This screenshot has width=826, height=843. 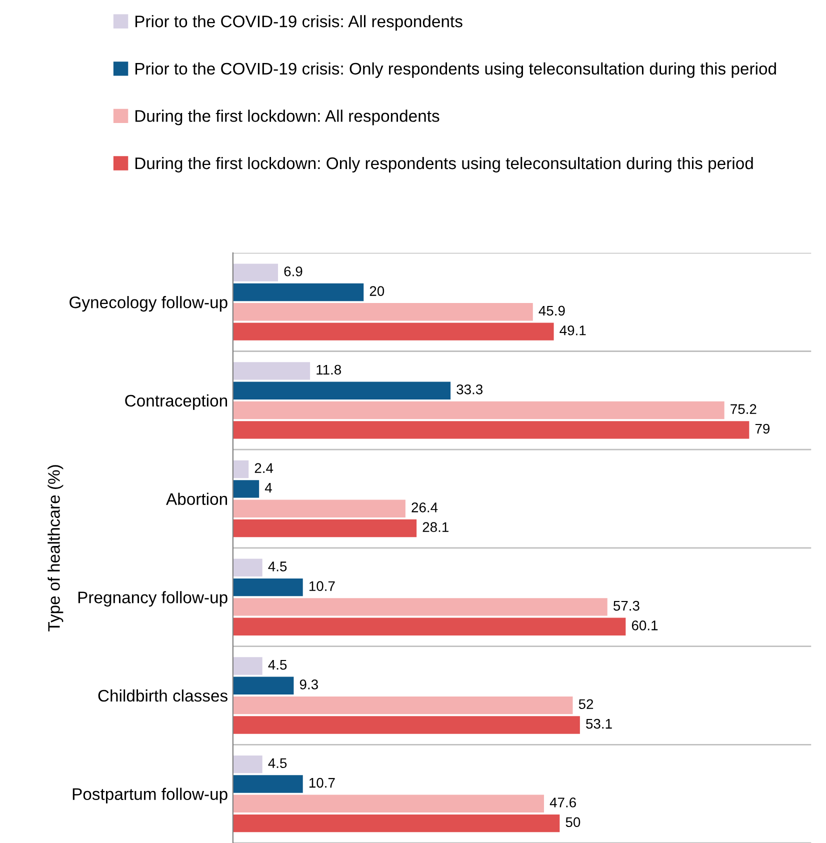 I want to click on data-label: 57.3, so click(x=626, y=605).